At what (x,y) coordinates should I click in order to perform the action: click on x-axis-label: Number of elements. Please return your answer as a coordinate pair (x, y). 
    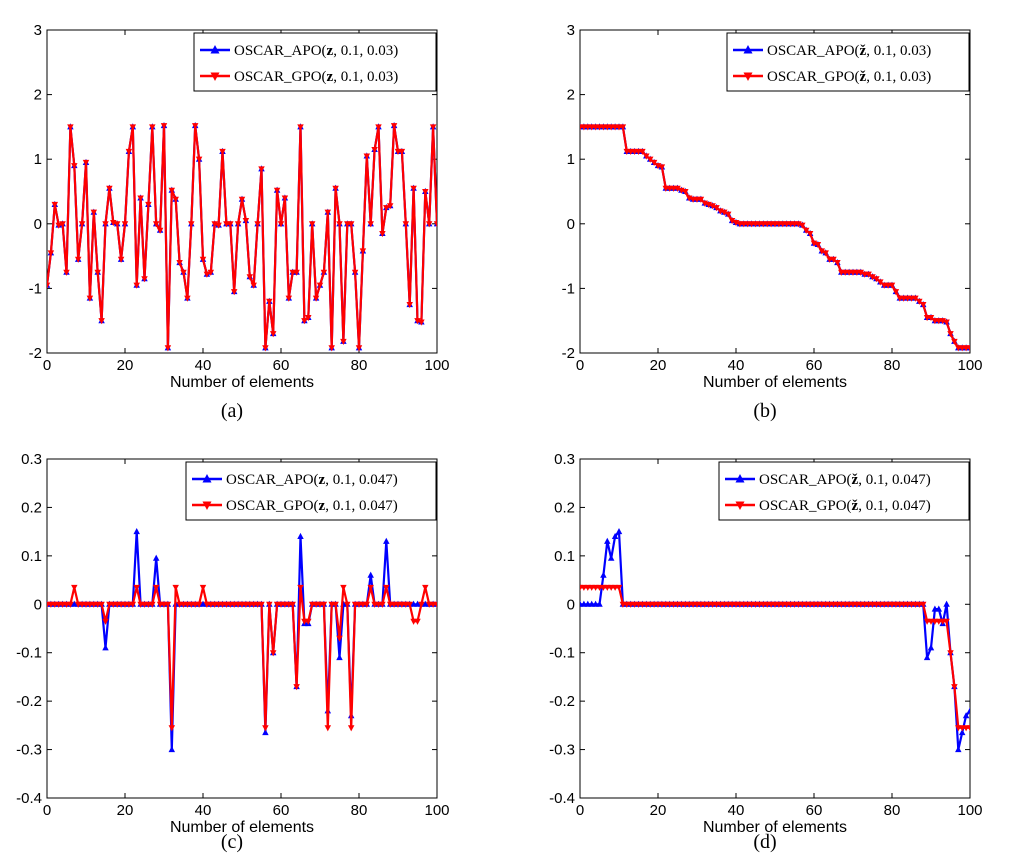
    Looking at the image, I should click on (242, 827).